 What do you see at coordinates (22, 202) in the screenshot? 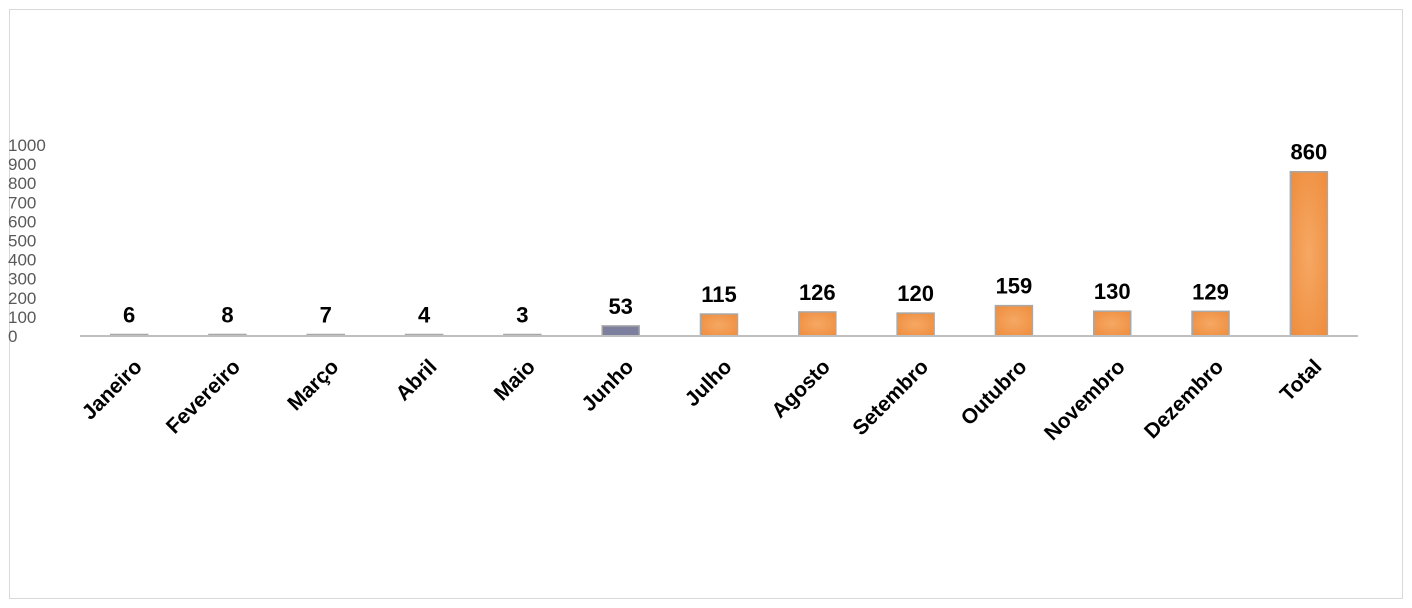
I see `y-tick-label: 700` at bounding box center [22, 202].